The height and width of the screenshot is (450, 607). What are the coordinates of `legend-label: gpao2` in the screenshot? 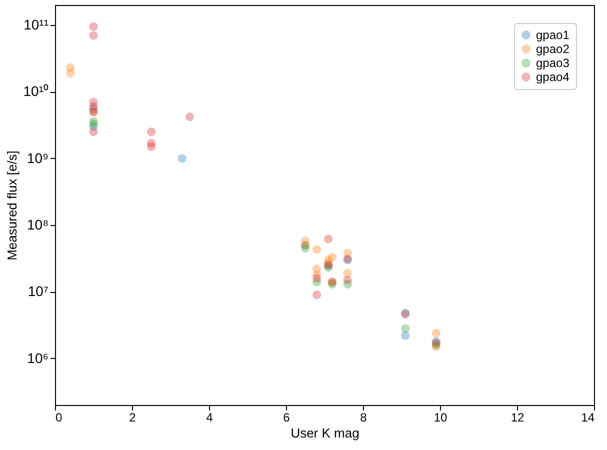 It's located at (553, 49).